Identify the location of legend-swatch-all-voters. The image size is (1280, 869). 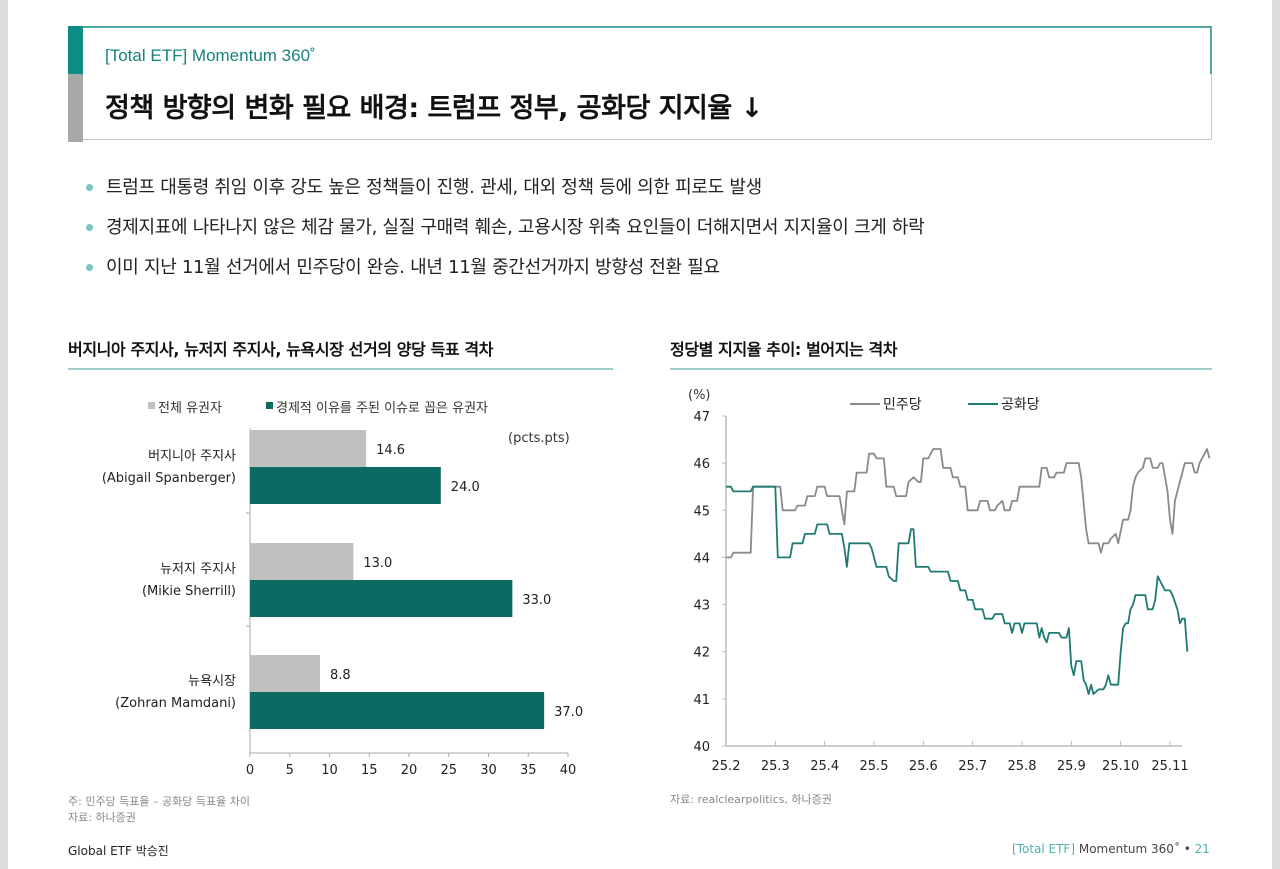
(151, 405).